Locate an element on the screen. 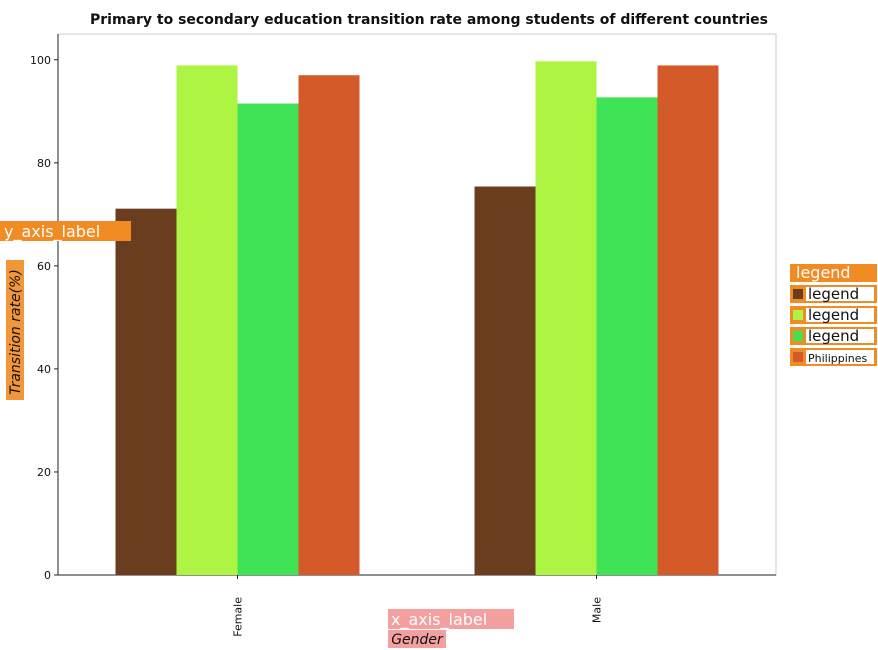 This screenshot has width=878, height=650. x-axis-label: Gender is located at coordinates (417, 640).